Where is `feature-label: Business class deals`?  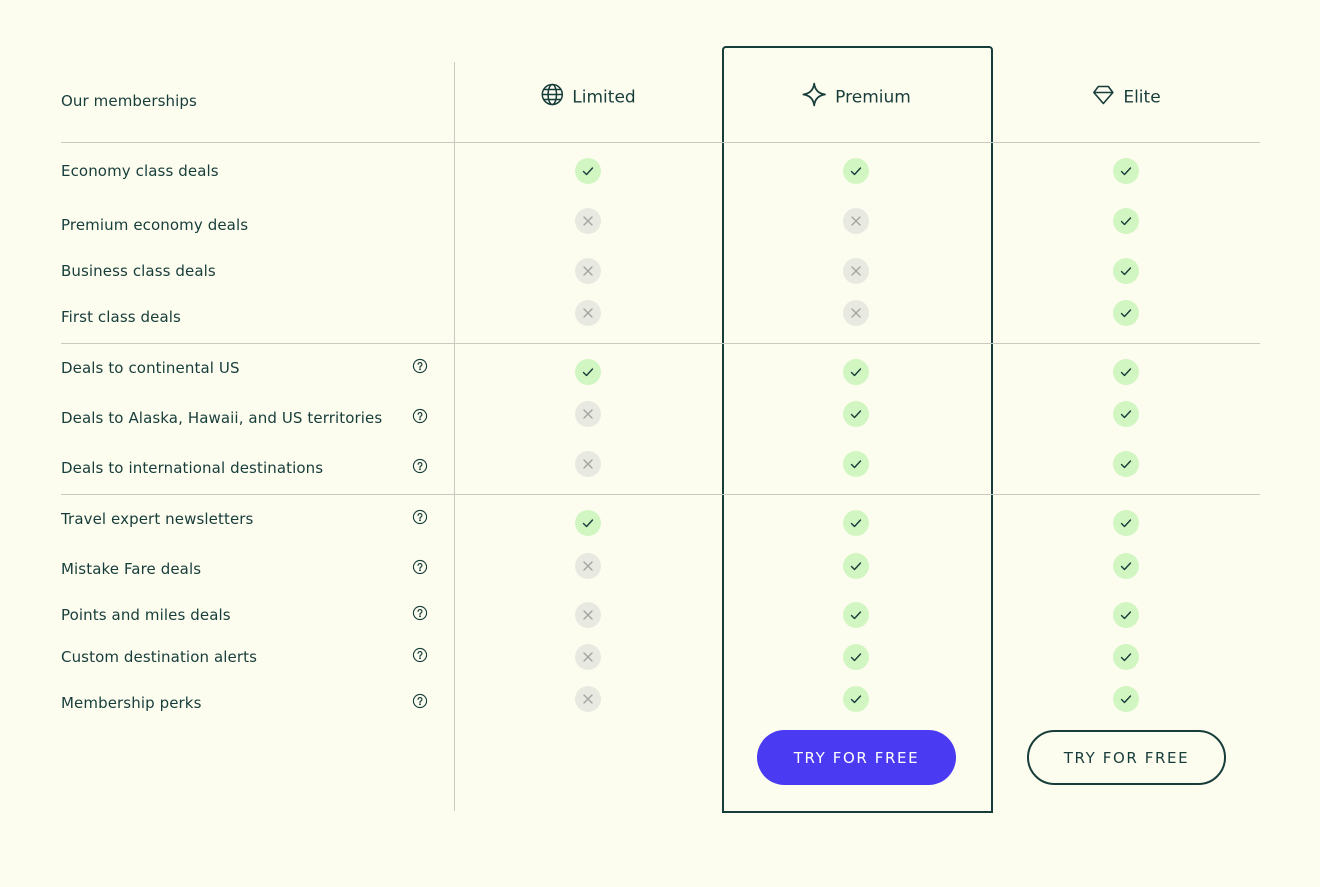 feature-label: Business class deals is located at coordinates (138, 271).